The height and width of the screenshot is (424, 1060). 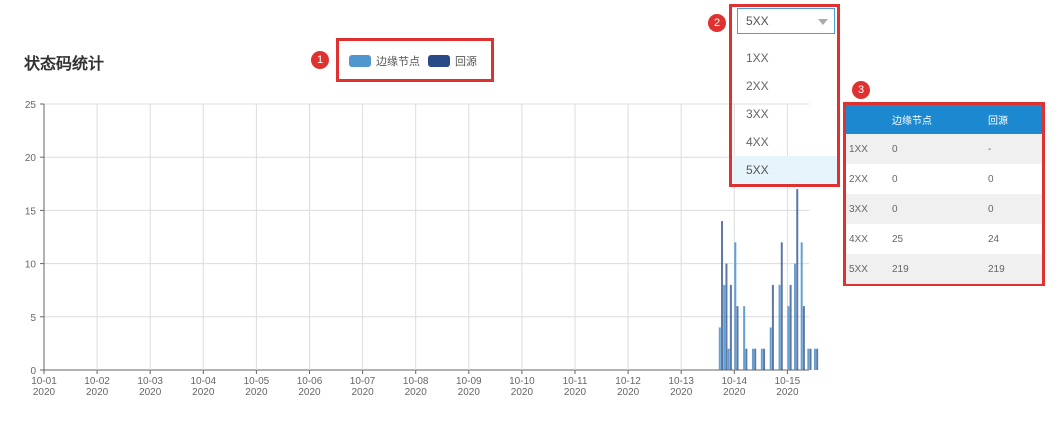 I want to click on y-tick-label: 20, so click(x=31, y=158).